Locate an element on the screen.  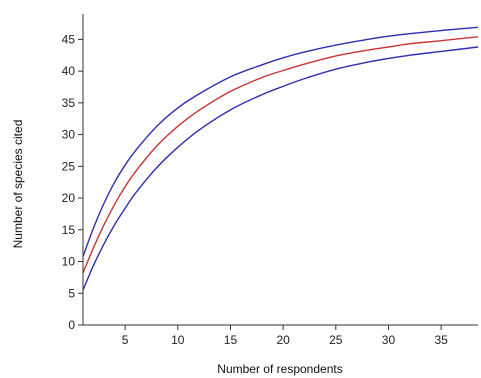
y-tick-label: 25 is located at coordinates (69, 166).